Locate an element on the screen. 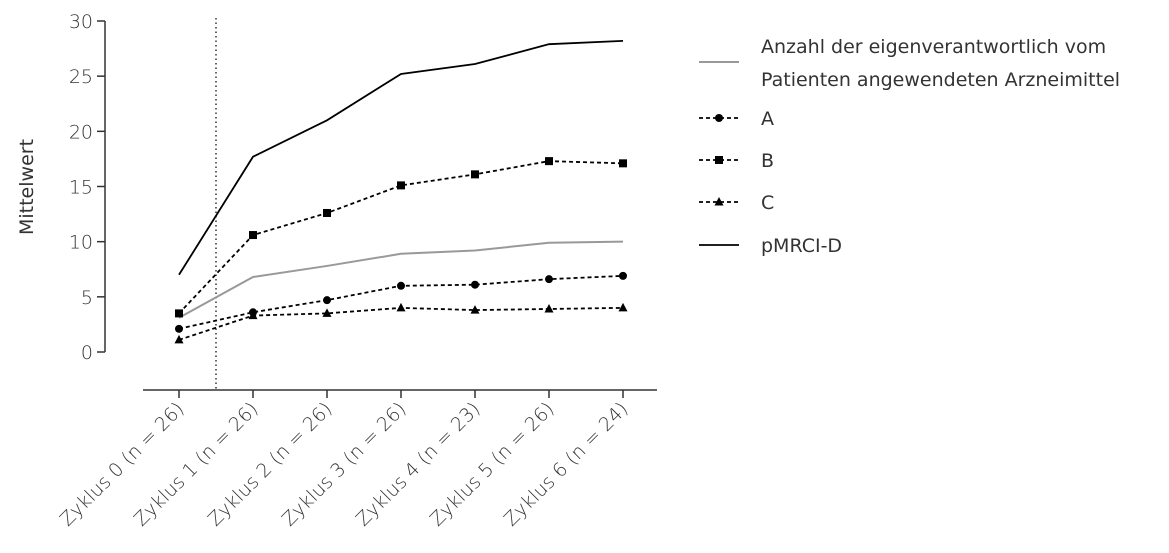 The image size is (1169, 553). legend-label: pMRCI-D is located at coordinates (801, 246).